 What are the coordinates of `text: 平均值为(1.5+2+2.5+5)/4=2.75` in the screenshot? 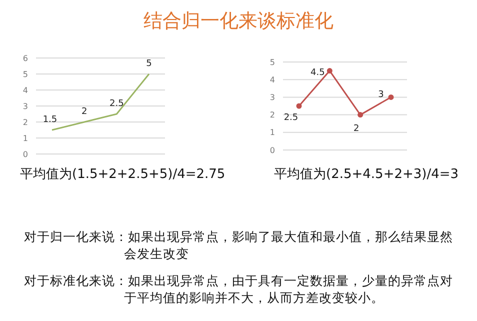 It's located at (123, 174).